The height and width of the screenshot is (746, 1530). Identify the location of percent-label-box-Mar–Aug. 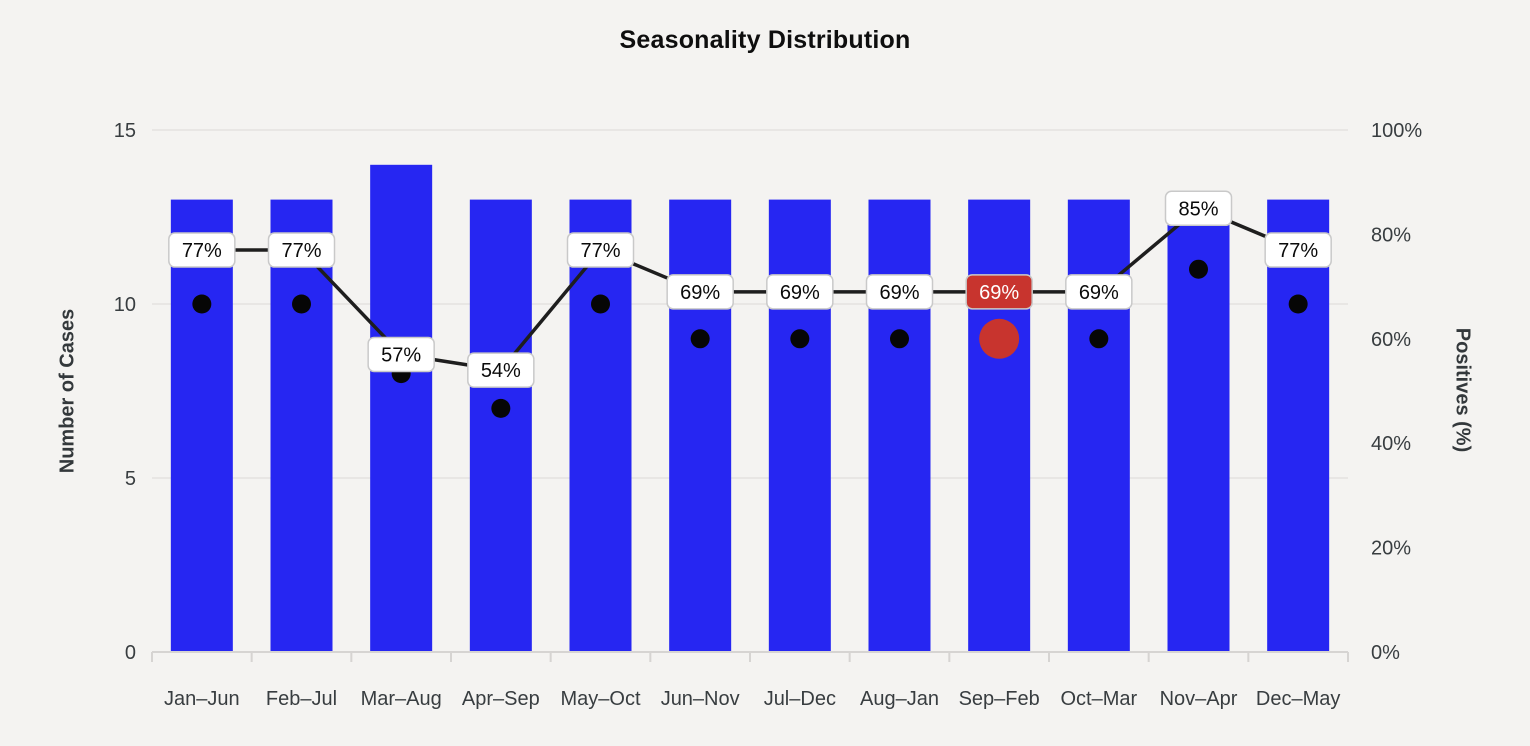
(401, 354).